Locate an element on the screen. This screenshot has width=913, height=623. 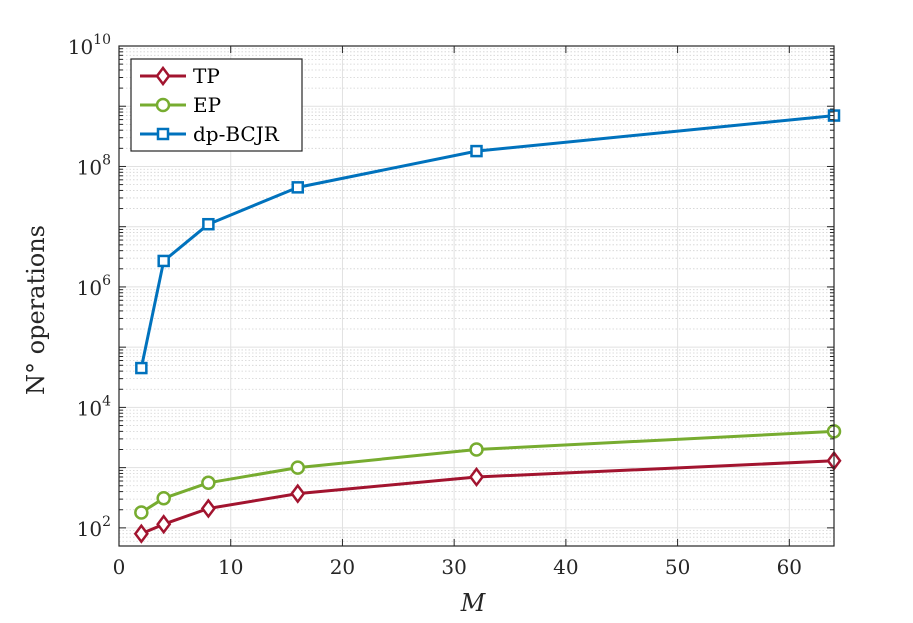
y-tick-label: 10¹⁰ is located at coordinates (89, 45).